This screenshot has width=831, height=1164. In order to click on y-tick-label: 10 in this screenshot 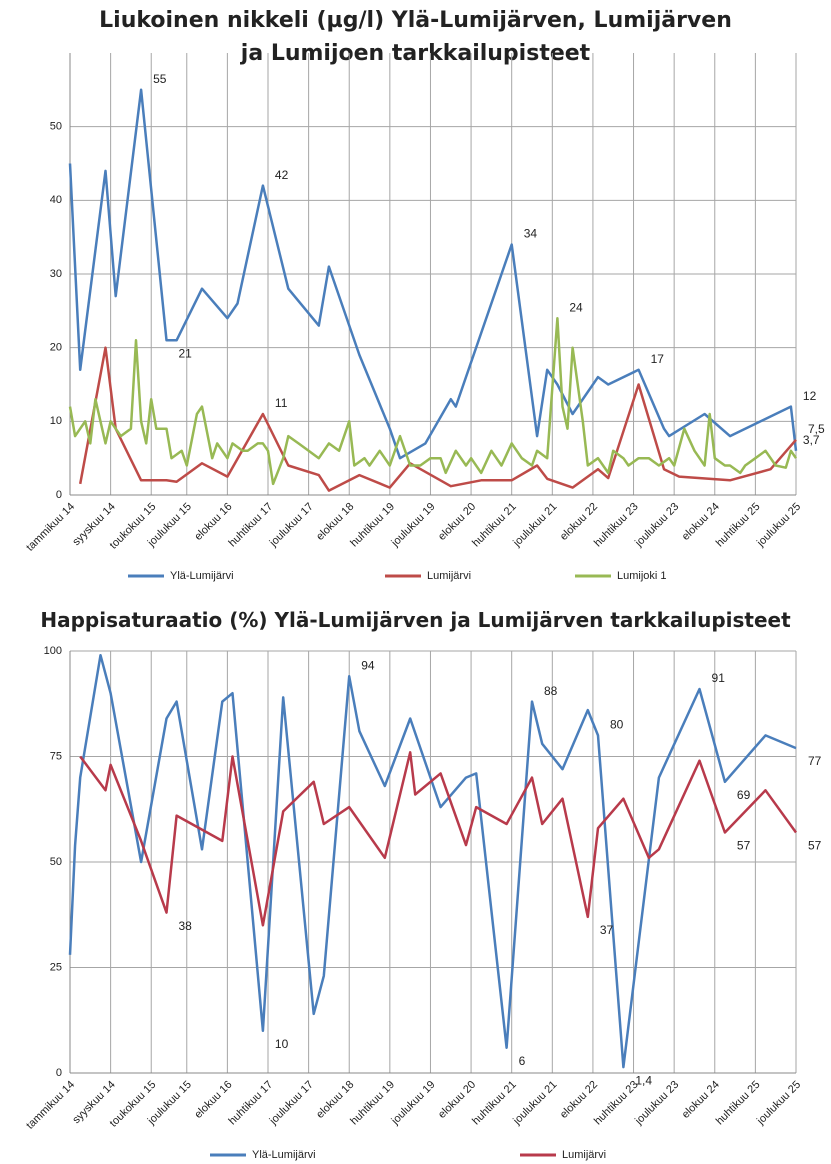, I will do `click(56, 421)`.